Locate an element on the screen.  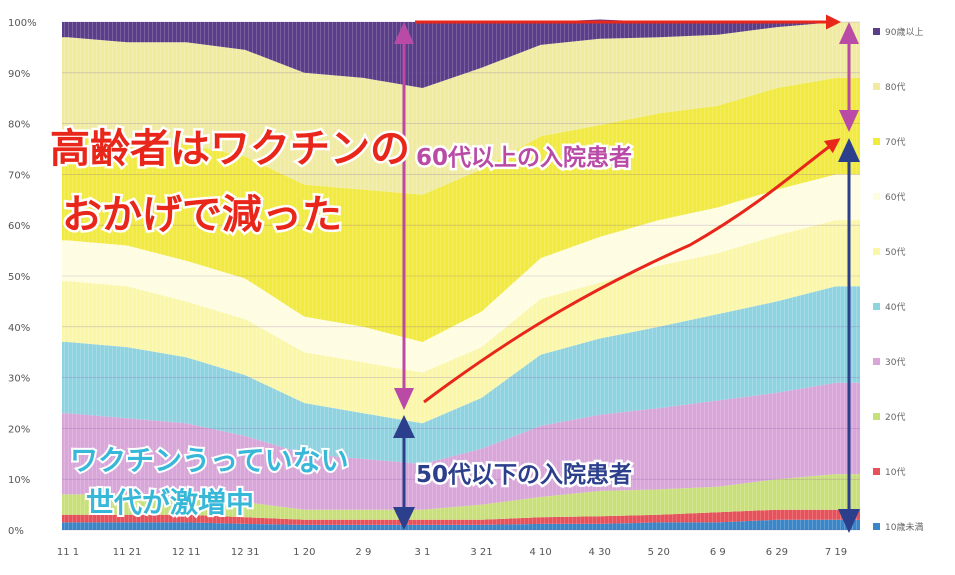
x-tick-label: 1 20 is located at coordinates (304, 552).